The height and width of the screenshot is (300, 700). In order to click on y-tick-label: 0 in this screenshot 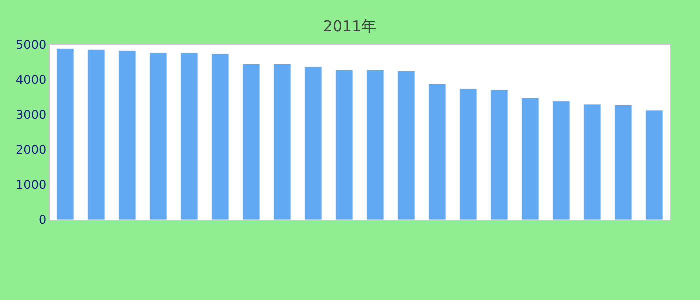, I will do `click(42, 220)`.